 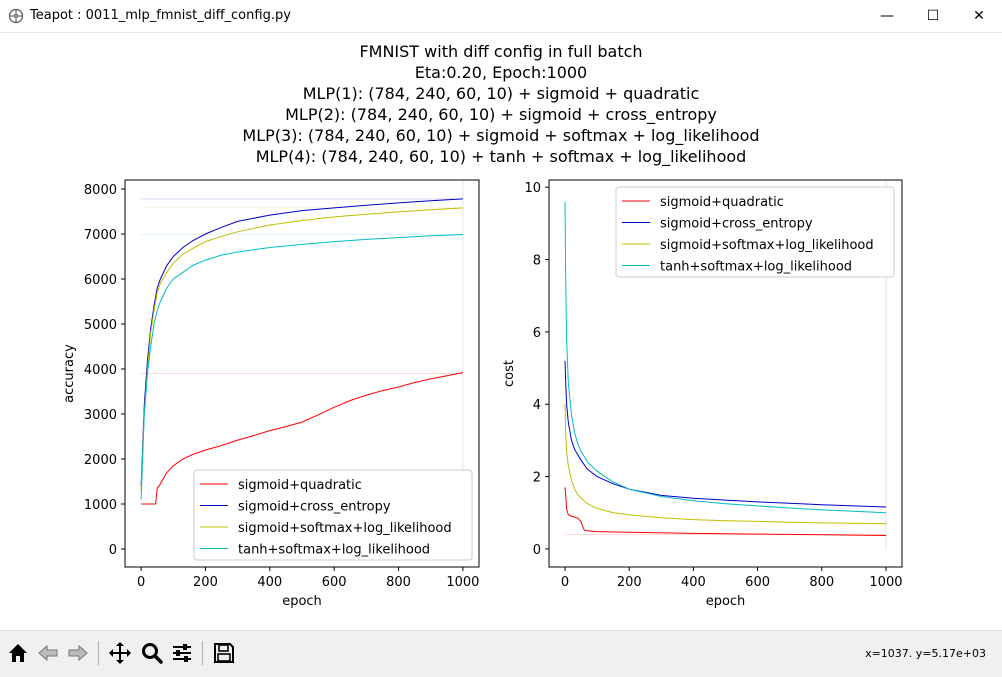 I want to click on y-axis-label: cost, so click(x=509, y=373).